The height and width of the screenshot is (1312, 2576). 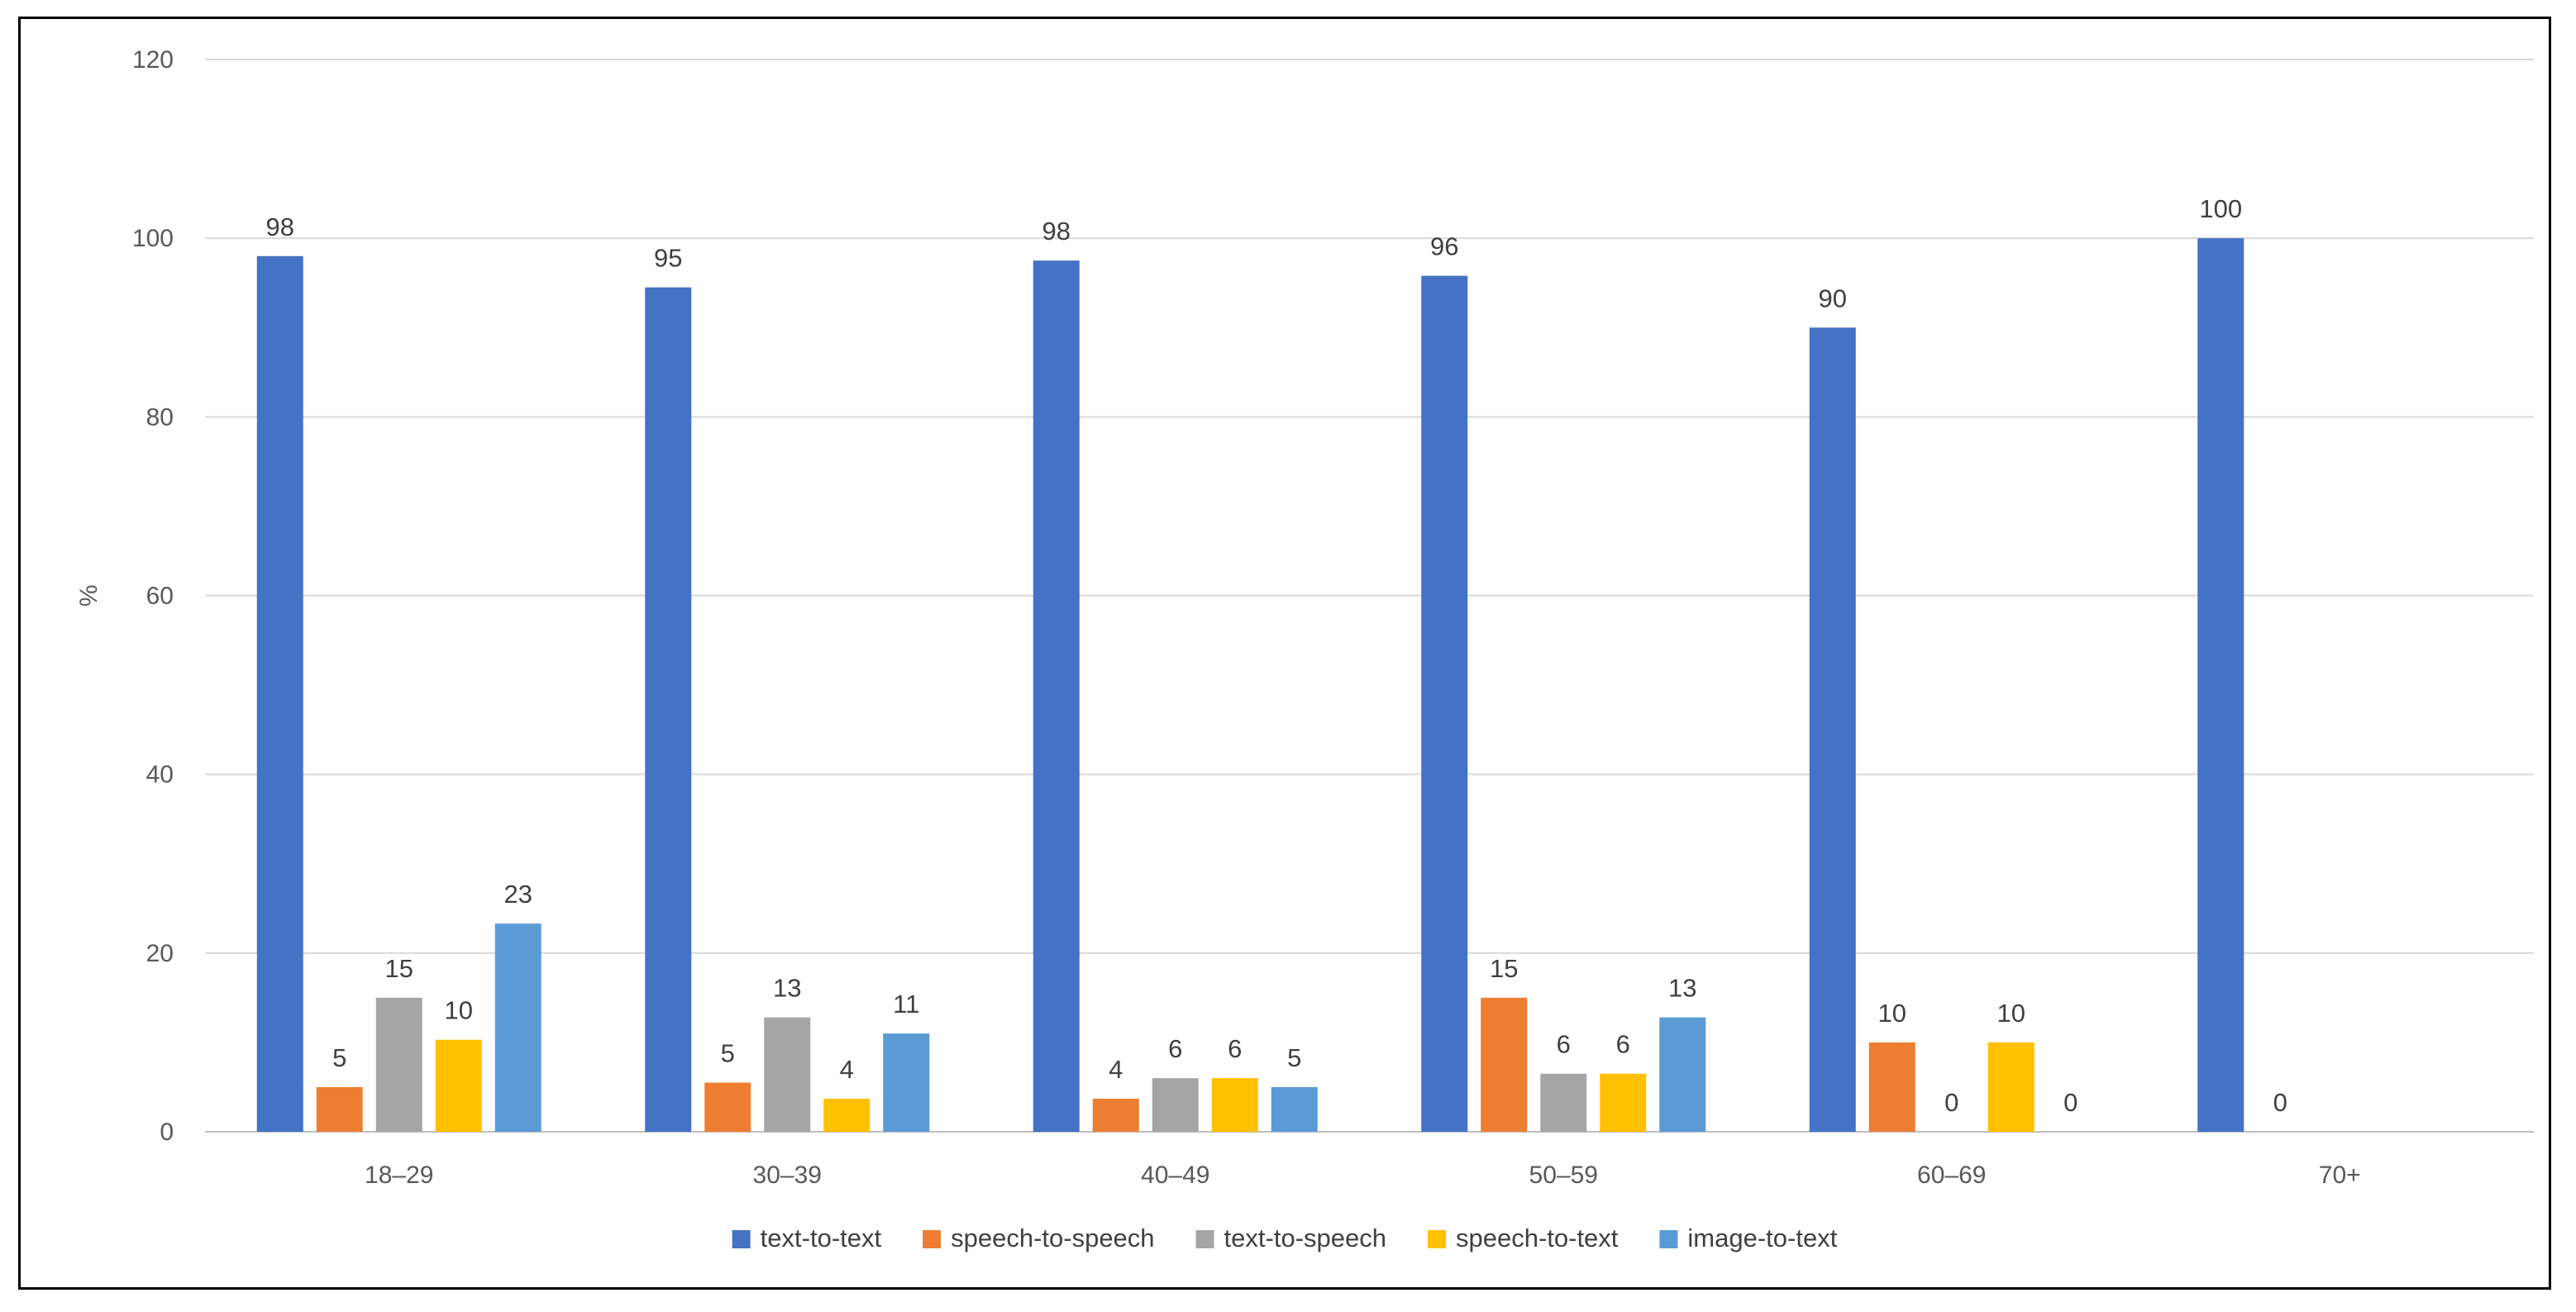 I want to click on y-axis-ticks: 0 20 40 60 80 100 120, so click(x=153, y=596).